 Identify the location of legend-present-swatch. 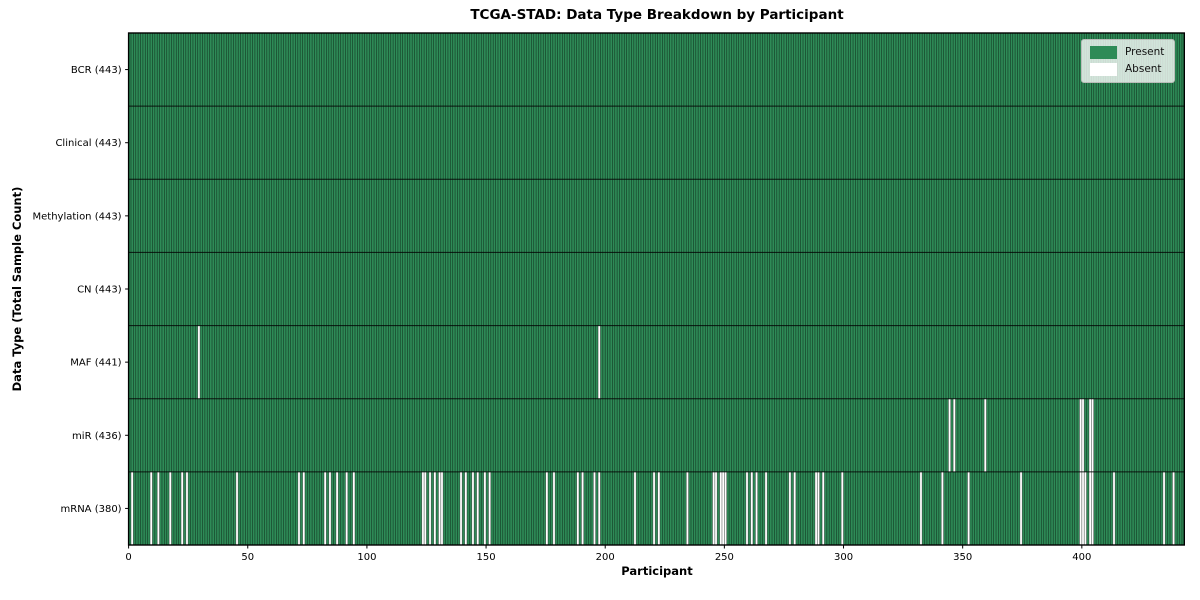
(1103, 52).